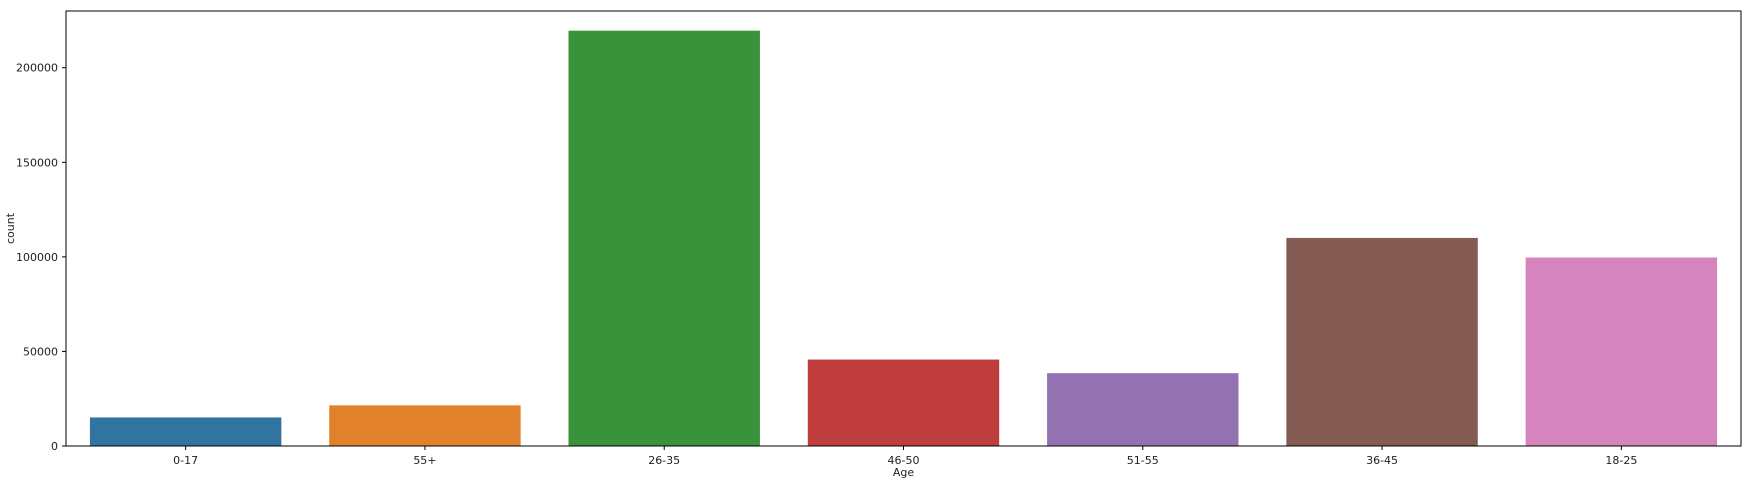  Describe the element at coordinates (664, 460) in the screenshot. I see `x-tick-label: 26-35` at that location.